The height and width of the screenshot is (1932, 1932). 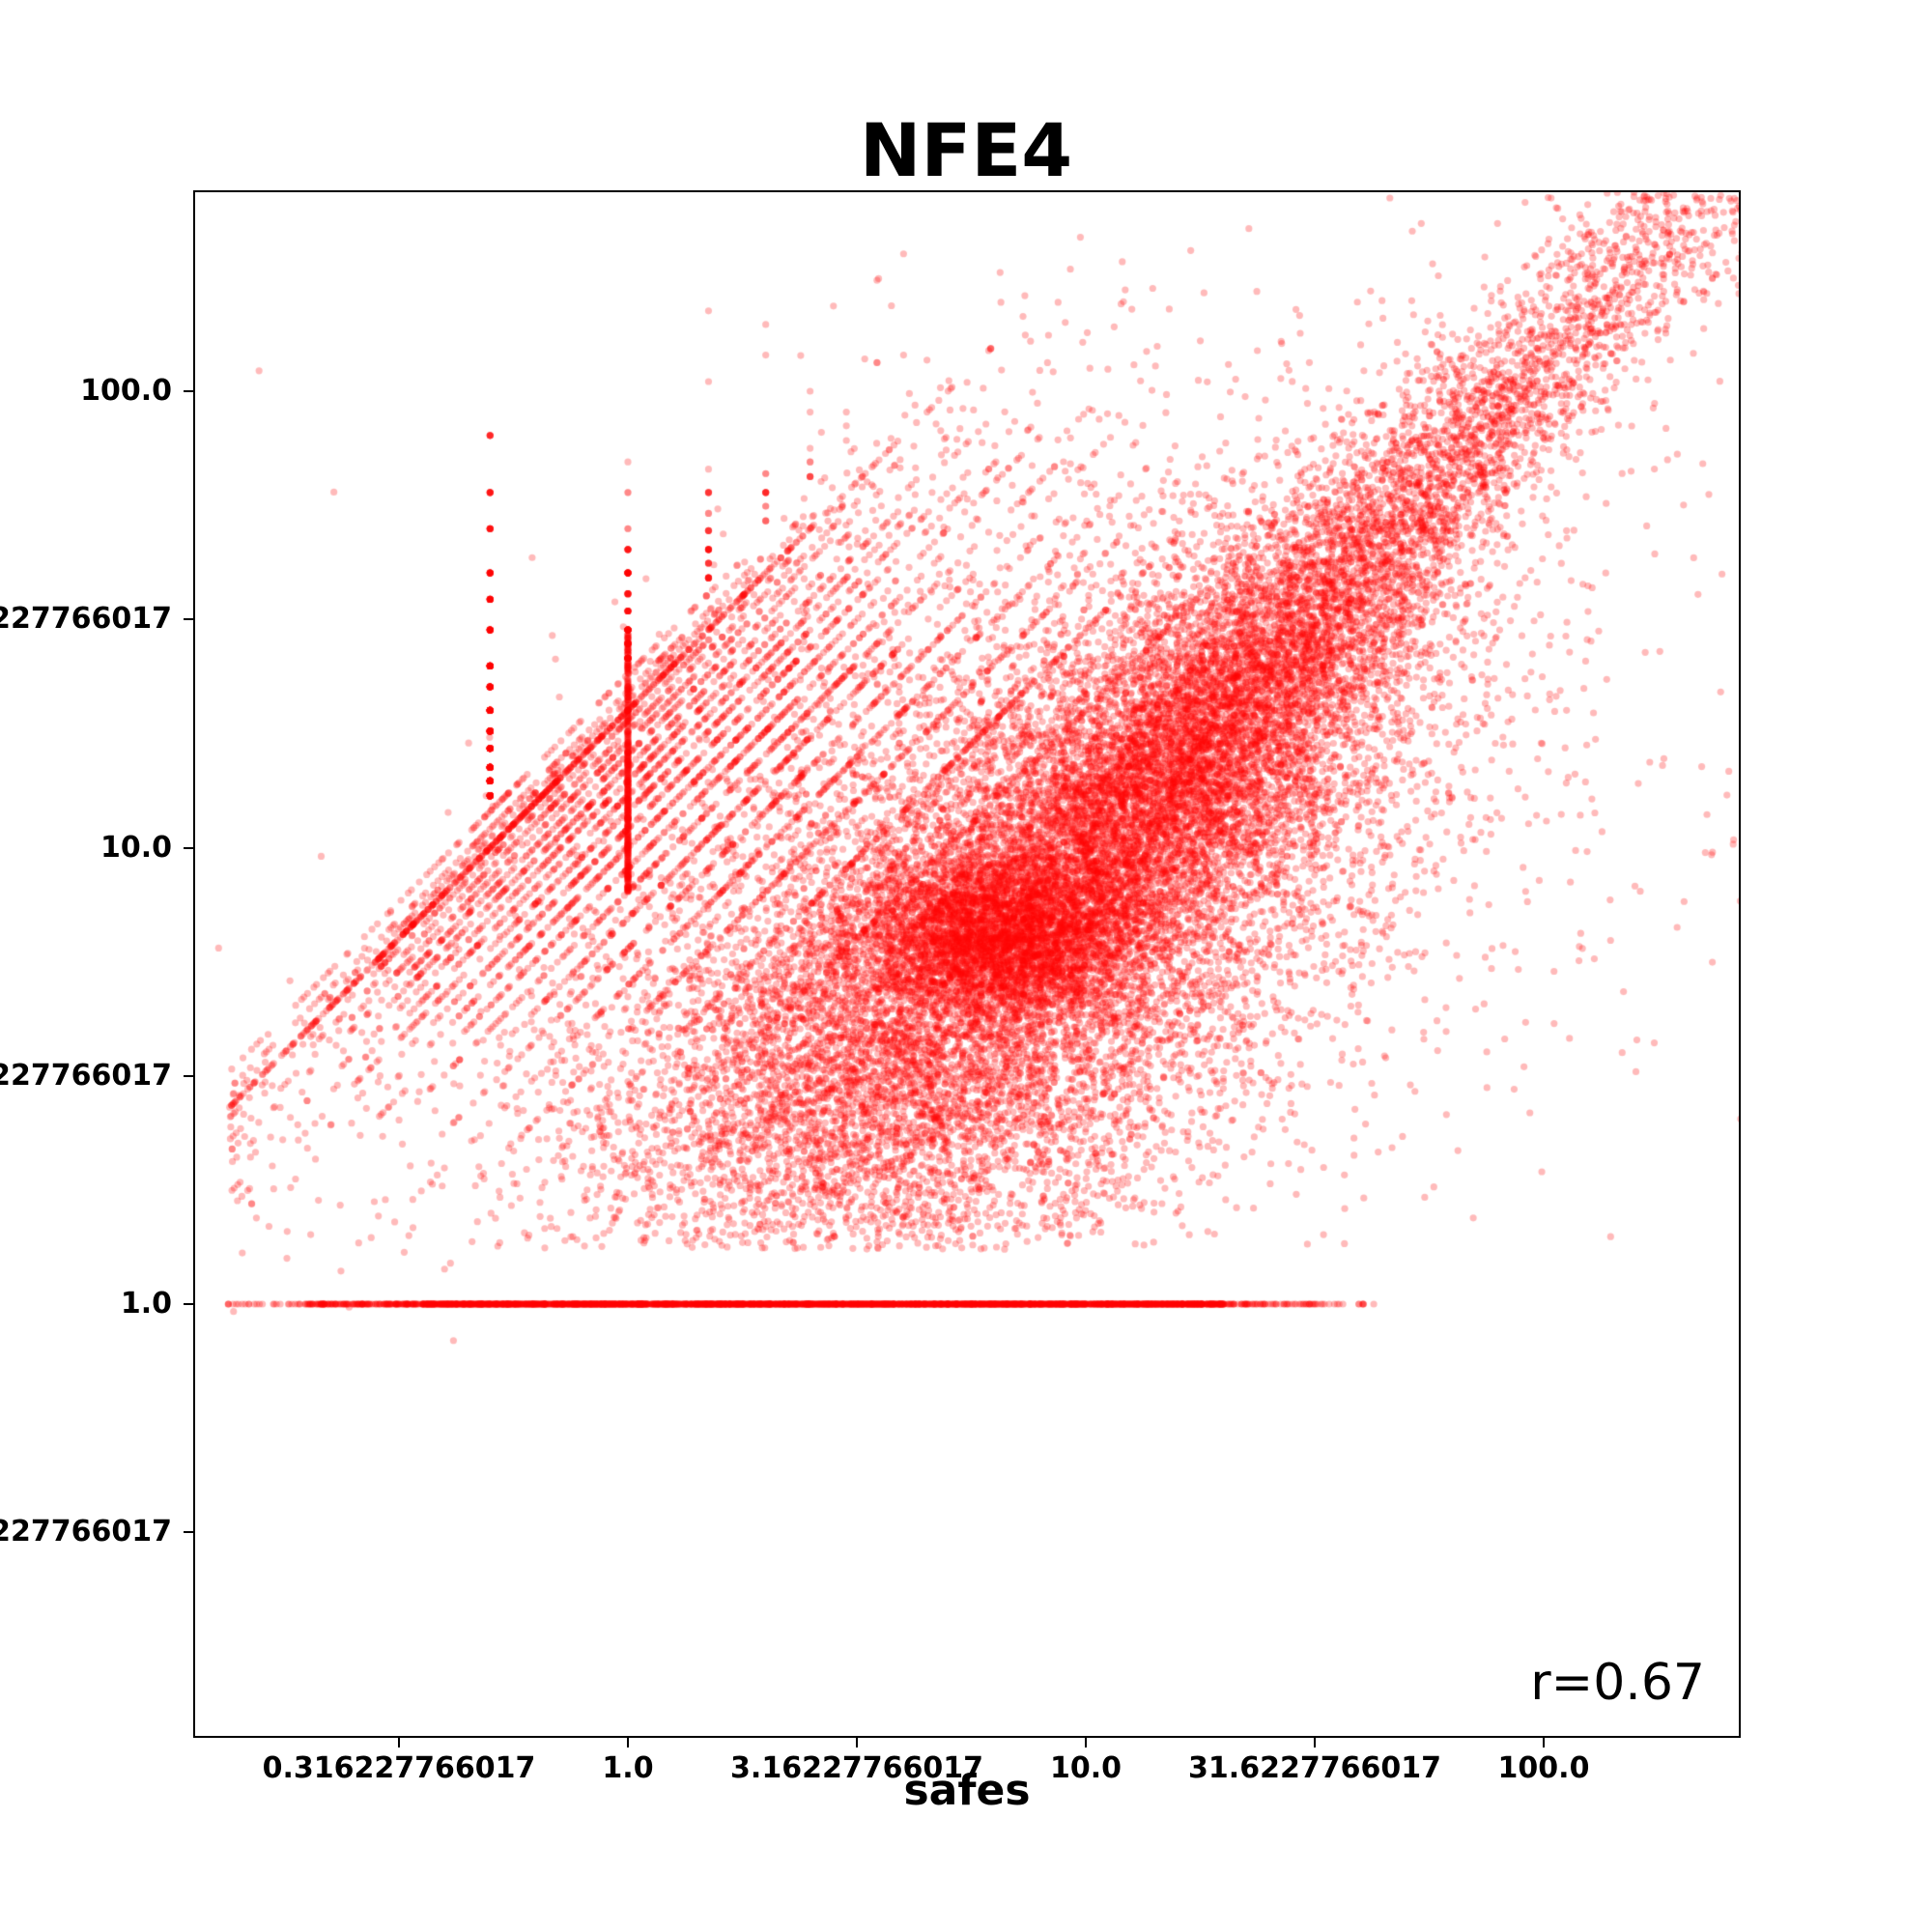 What do you see at coordinates (1314, 1768) in the screenshot?
I see `x-tick-label: 31.6227766017` at bounding box center [1314, 1768].